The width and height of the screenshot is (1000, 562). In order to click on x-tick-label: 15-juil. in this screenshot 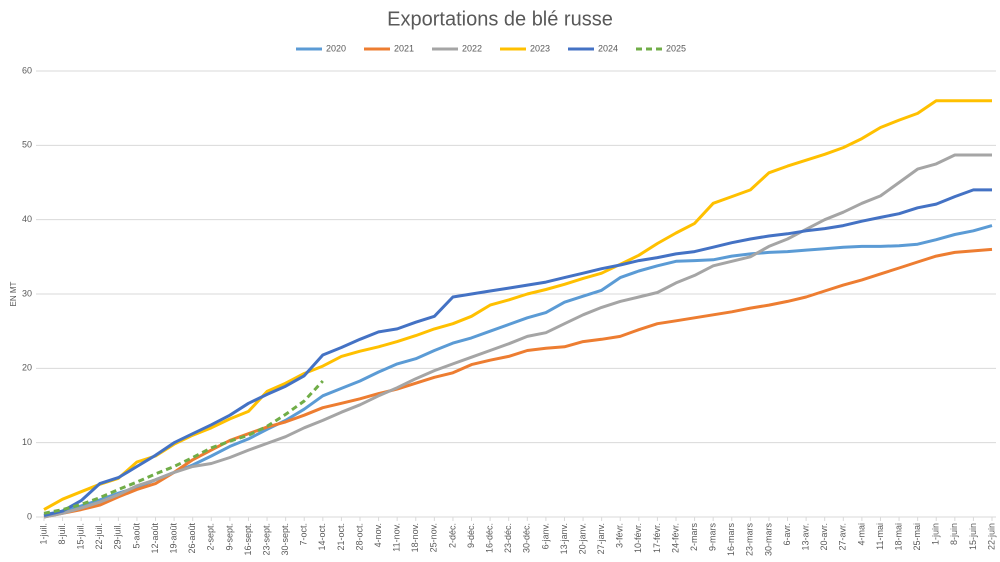, I will do `click(81, 536)`.